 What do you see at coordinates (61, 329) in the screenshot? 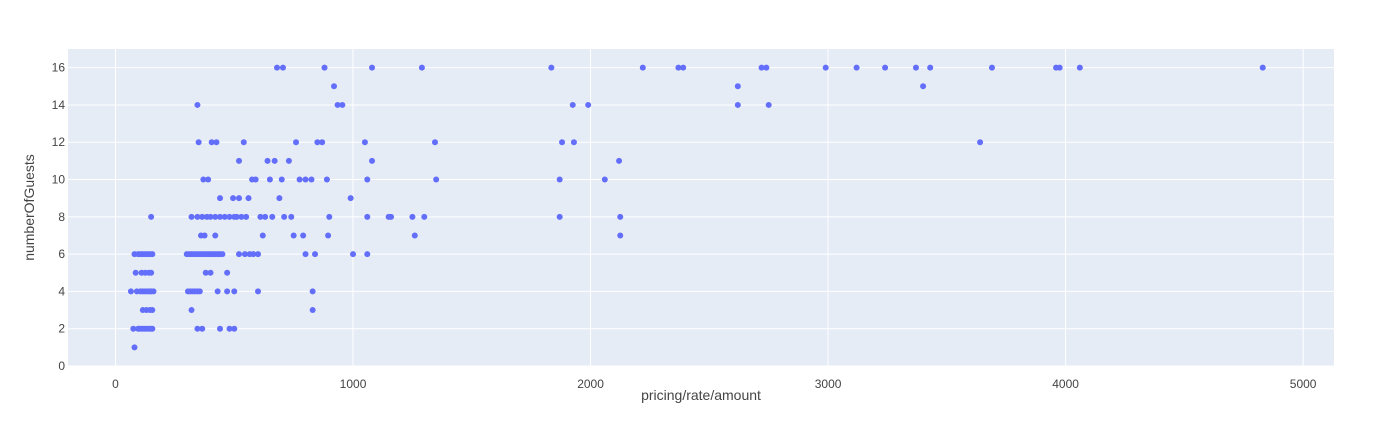
I see `y-tick-label: 2` at bounding box center [61, 329].